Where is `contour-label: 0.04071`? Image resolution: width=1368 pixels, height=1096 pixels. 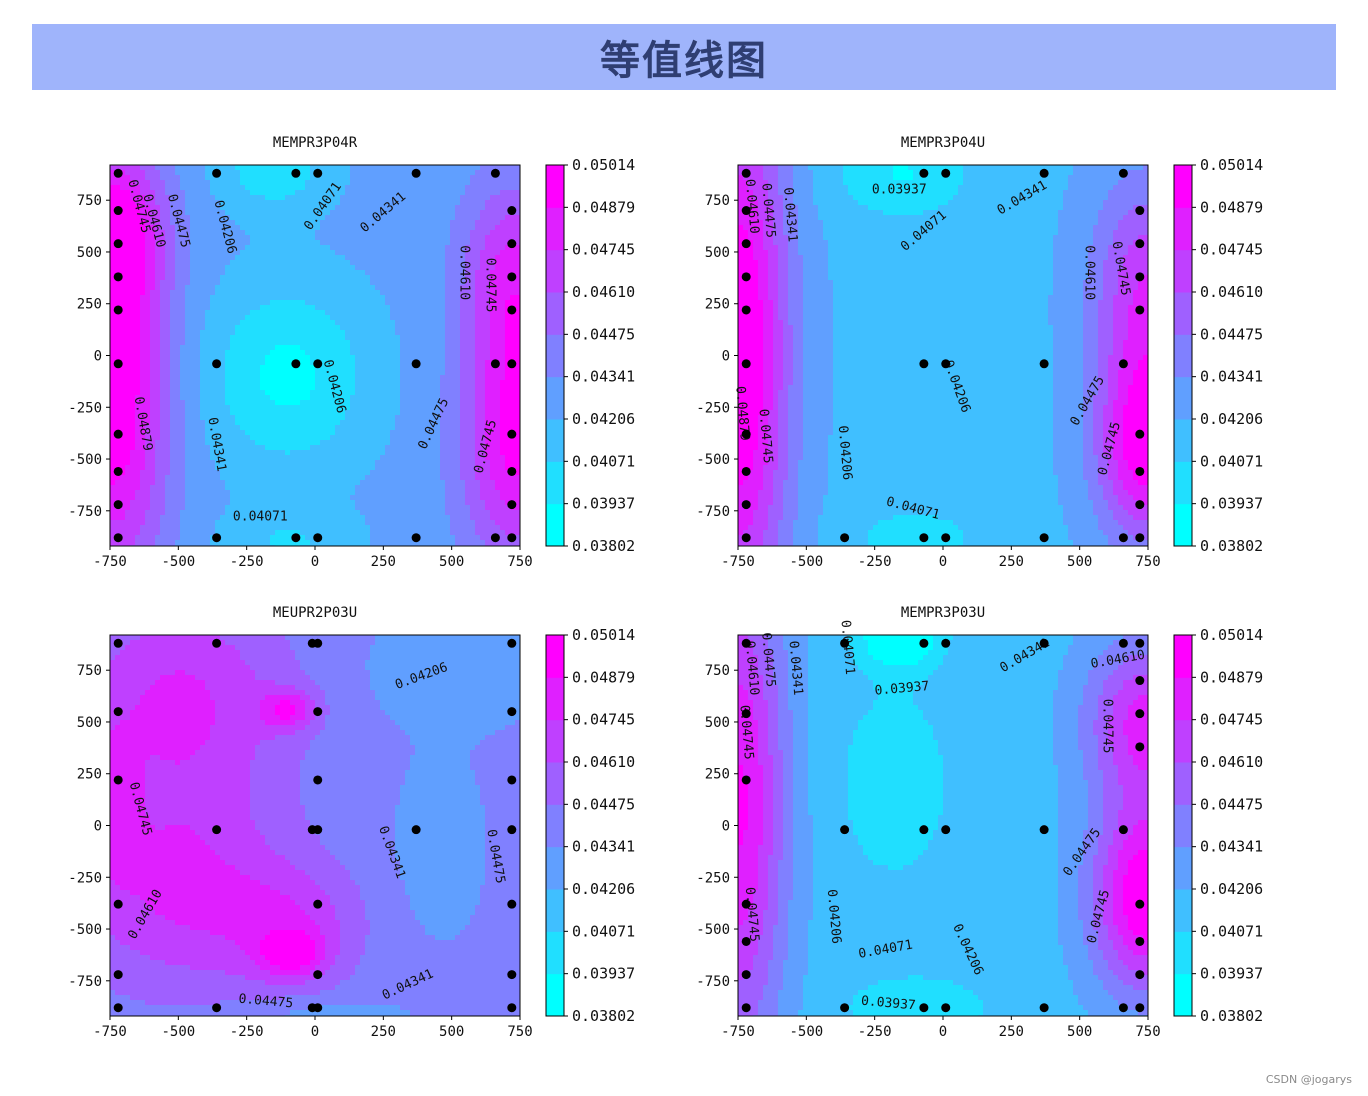
contour-label: 0.04071 is located at coordinates (847, 647).